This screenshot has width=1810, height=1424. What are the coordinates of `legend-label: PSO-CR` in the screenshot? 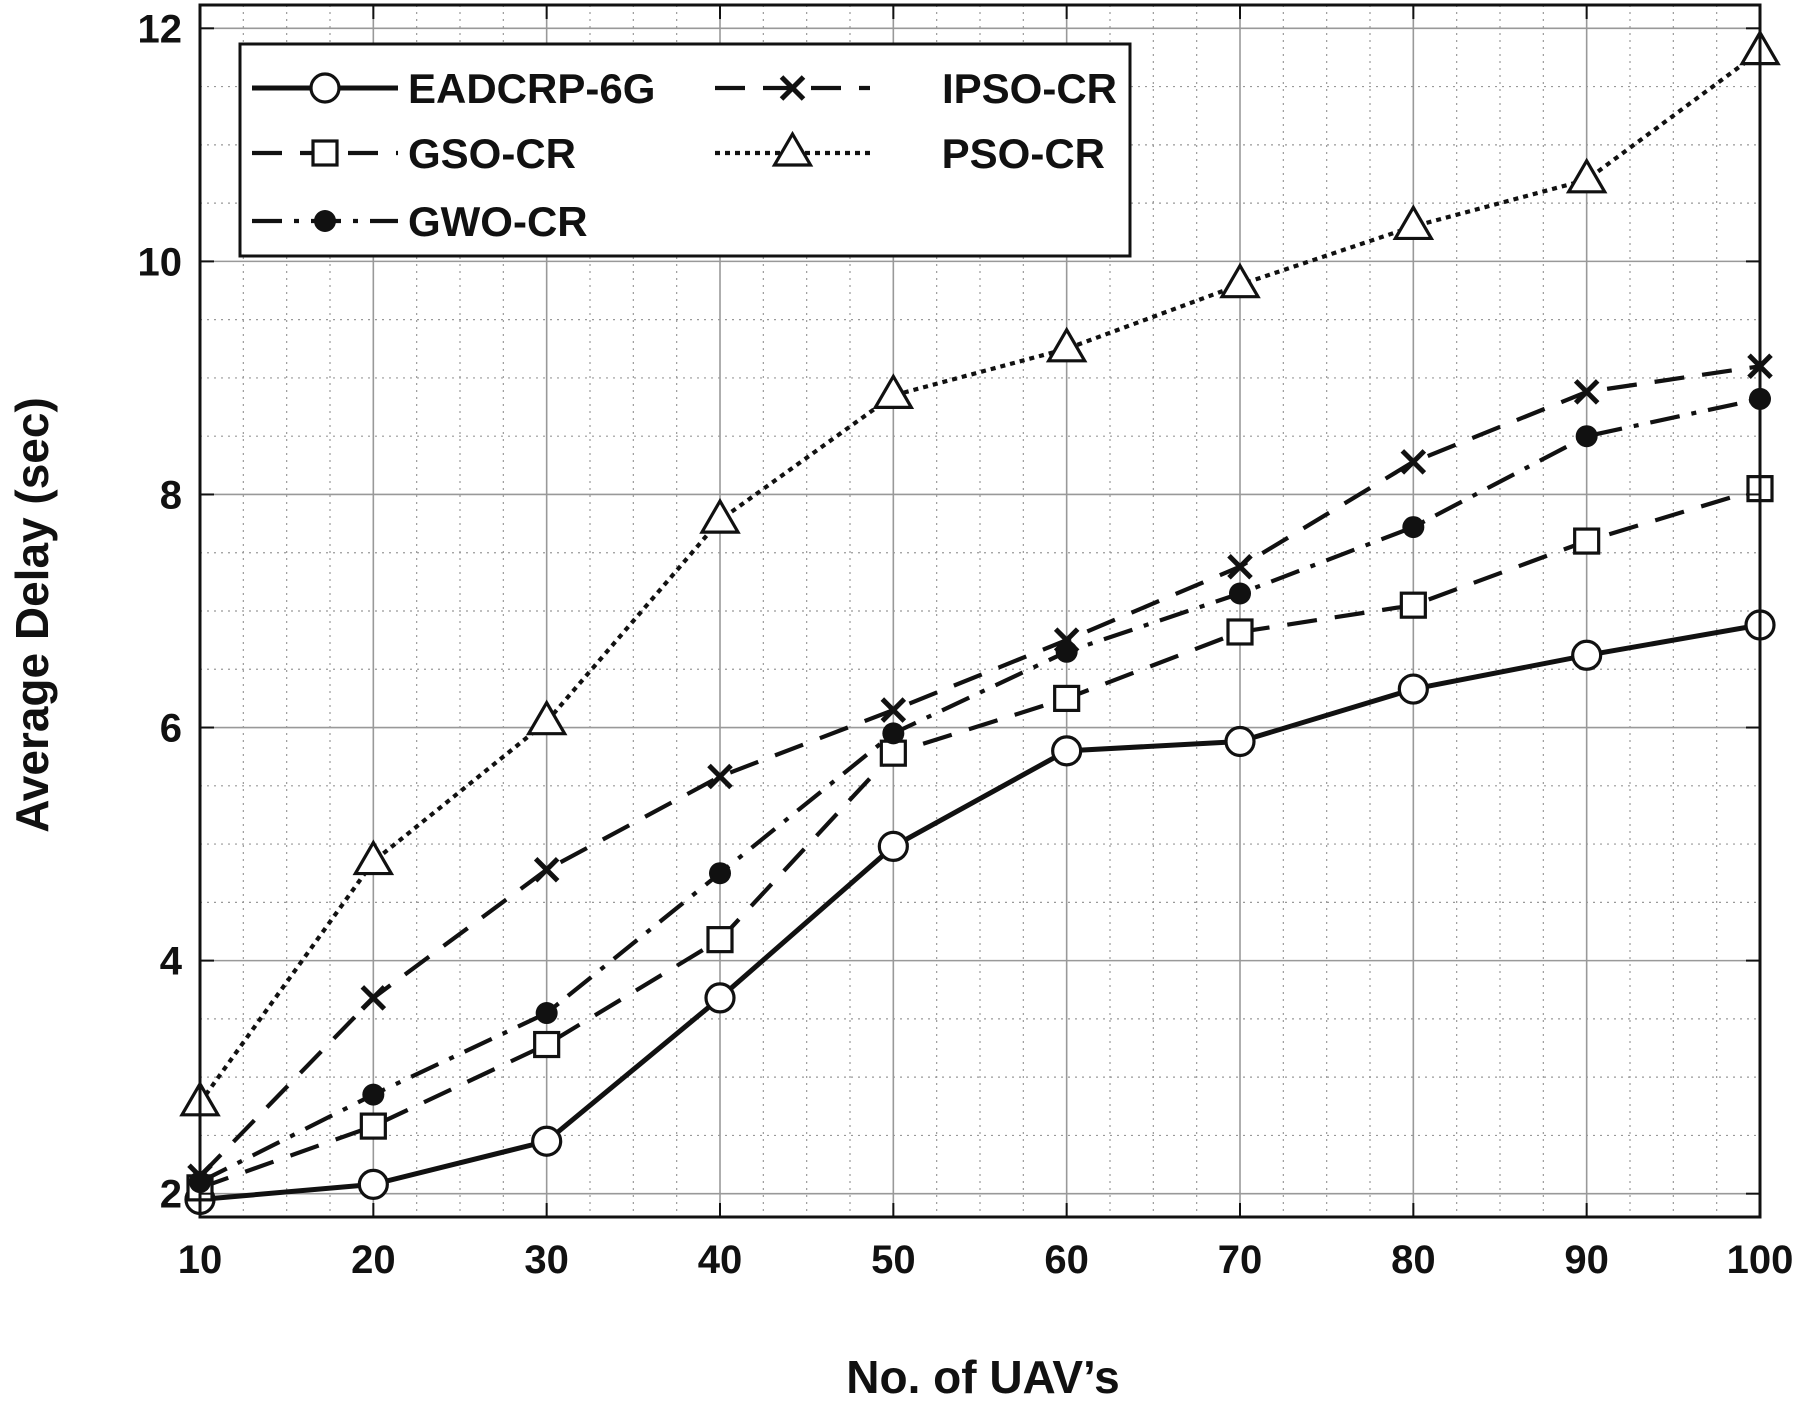 It's located at (1023, 153).